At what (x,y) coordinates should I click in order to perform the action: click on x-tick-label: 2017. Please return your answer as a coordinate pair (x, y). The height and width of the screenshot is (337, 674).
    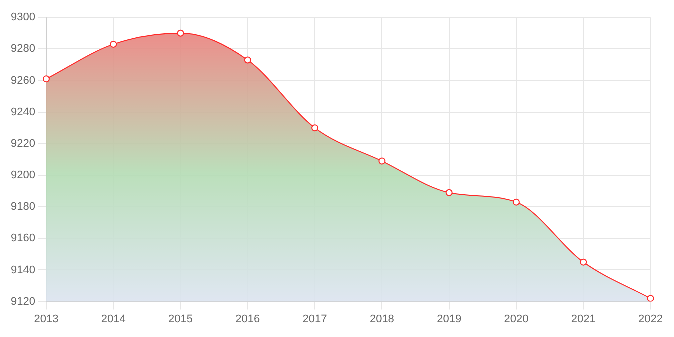
    Looking at the image, I should click on (315, 319).